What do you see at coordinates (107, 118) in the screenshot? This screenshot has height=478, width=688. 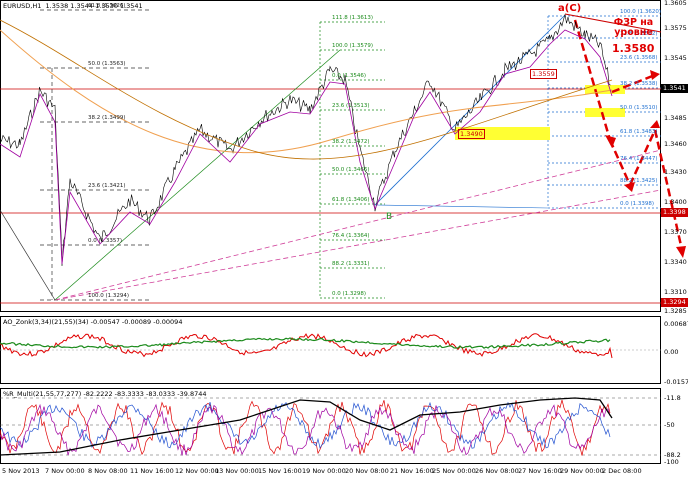 I see `fib-level-label: 38.2 (1.3499)` at bounding box center [107, 118].